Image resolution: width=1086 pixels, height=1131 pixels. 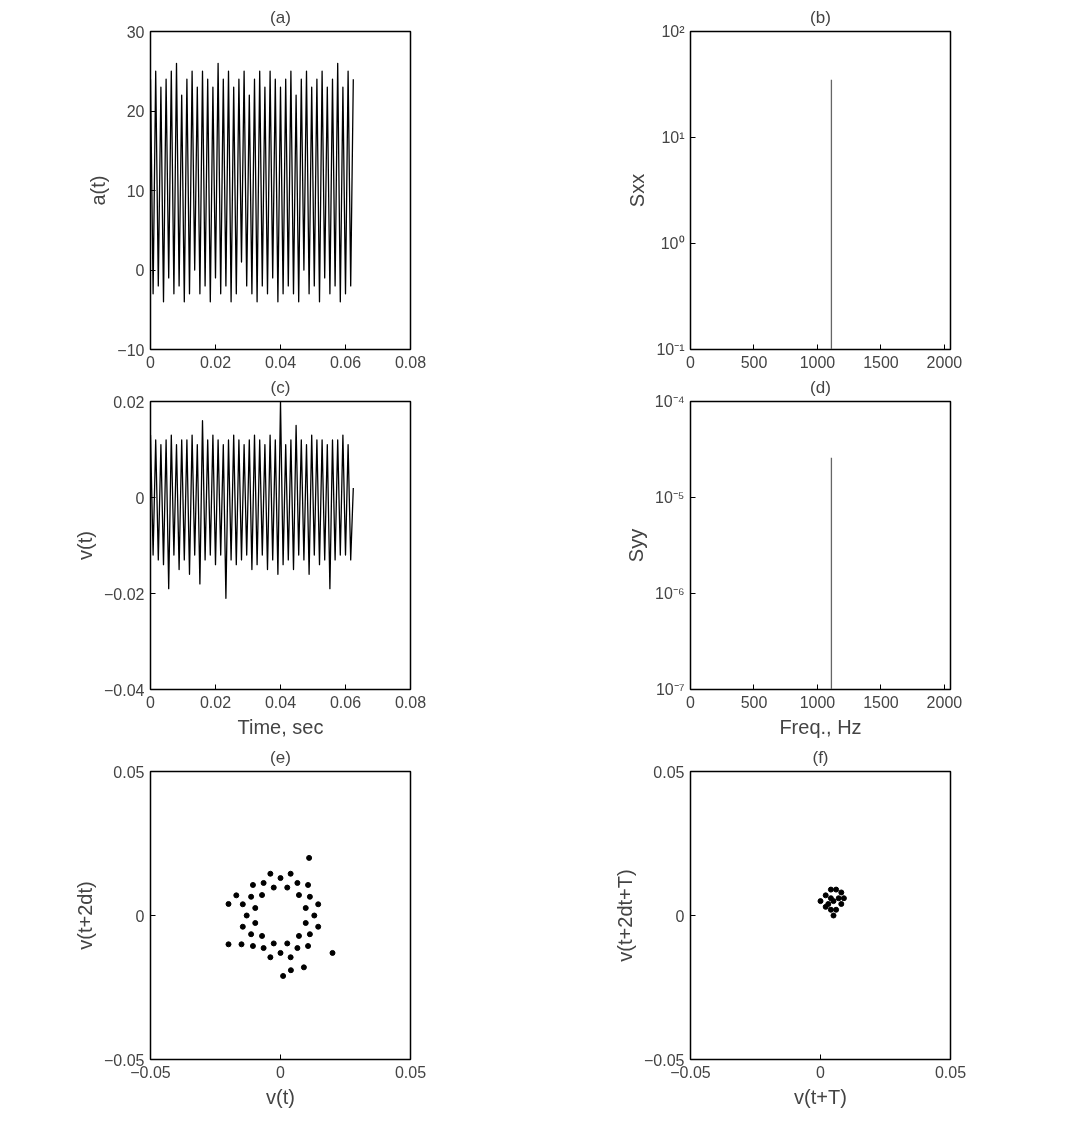 What do you see at coordinates (669, 401) in the screenshot?
I see `y-tick-label: 10⁻⁴` at bounding box center [669, 401].